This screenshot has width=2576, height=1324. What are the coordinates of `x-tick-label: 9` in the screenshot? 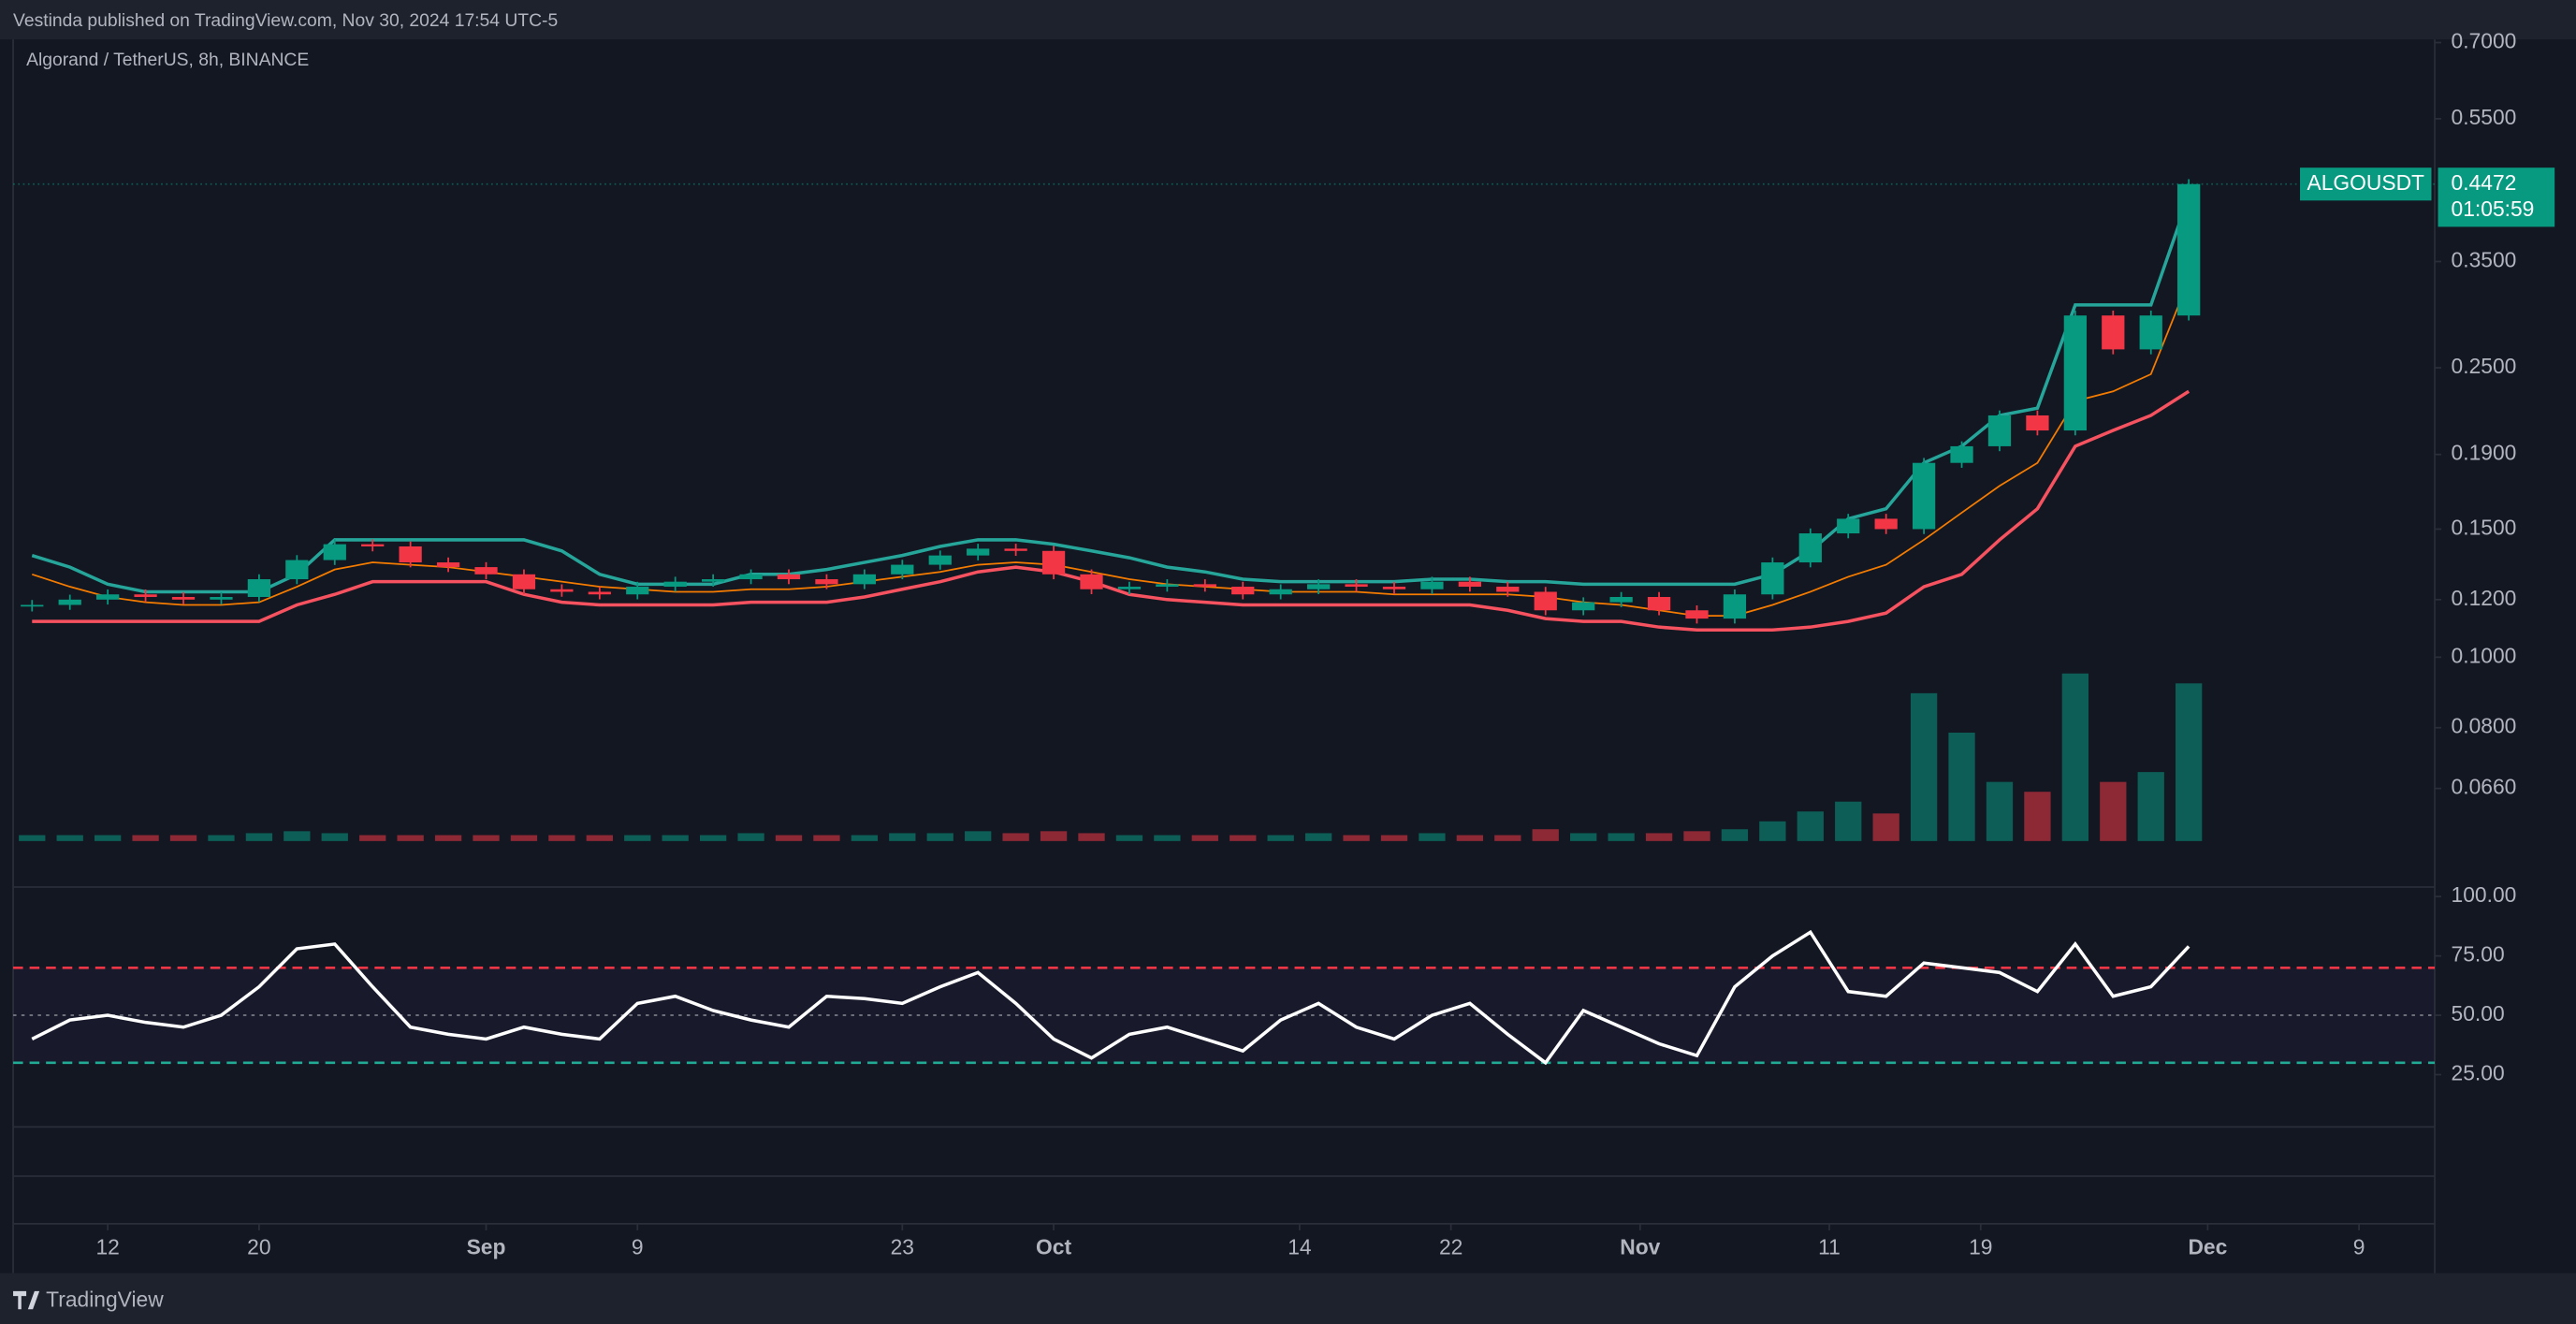 It's located at (2359, 1246).